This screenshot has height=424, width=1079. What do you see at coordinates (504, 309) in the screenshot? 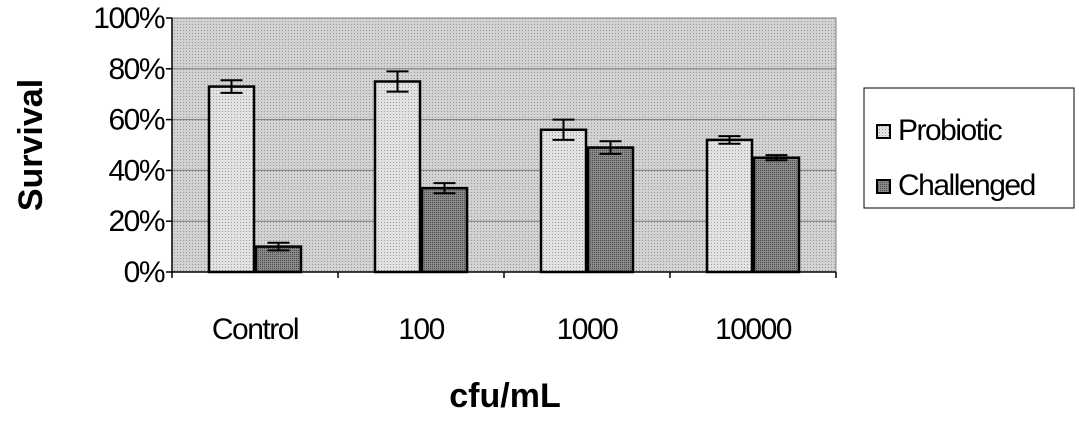
I see `x-axis-ticks: Control 100 1000 10000` at bounding box center [504, 309].